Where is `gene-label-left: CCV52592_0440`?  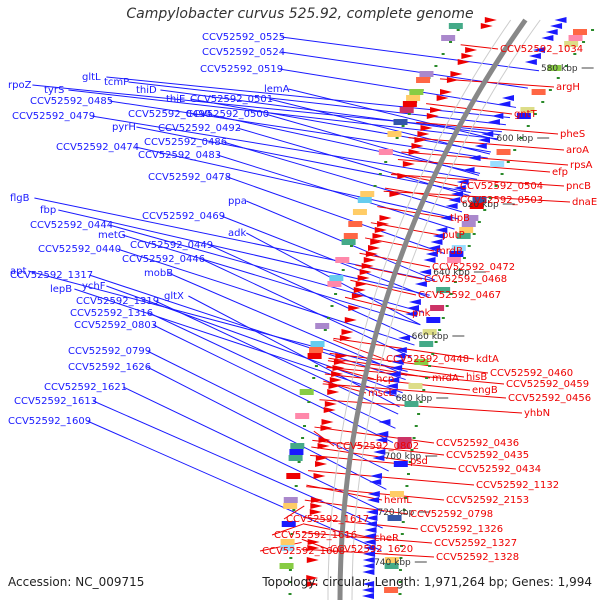 gene-label-left: CCV52592_0440 is located at coordinates (79, 249).